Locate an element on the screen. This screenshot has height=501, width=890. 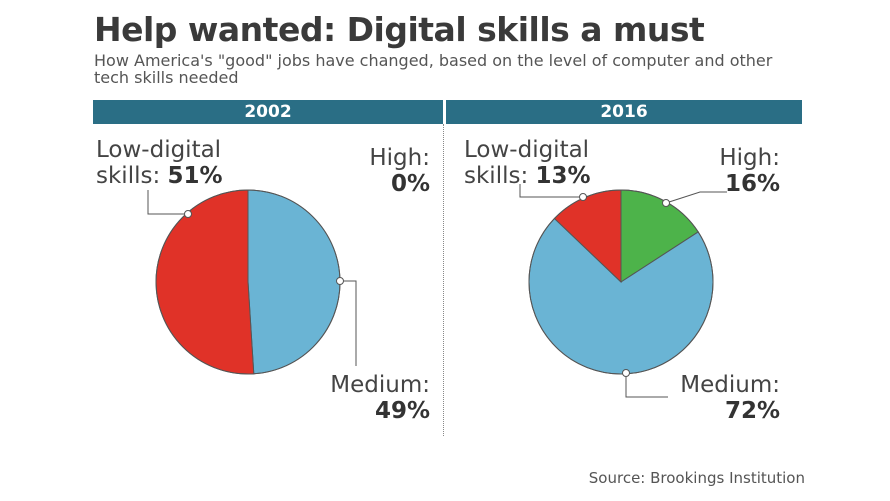
label-2002-low-pct: 51% is located at coordinates (195, 176).